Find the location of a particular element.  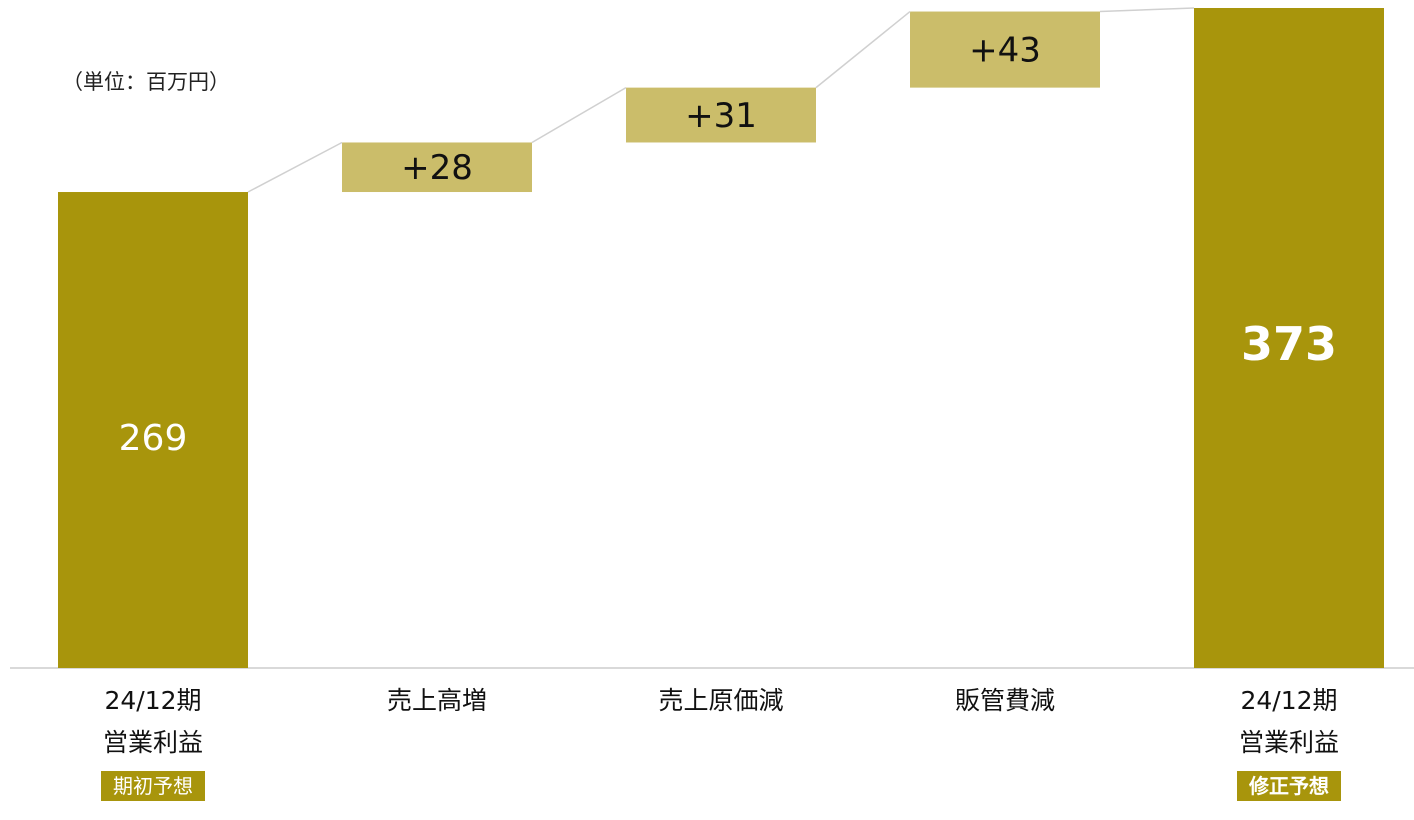

category-label-4: 24/12期 営業利益修正予想 is located at coordinates (1289, 743).